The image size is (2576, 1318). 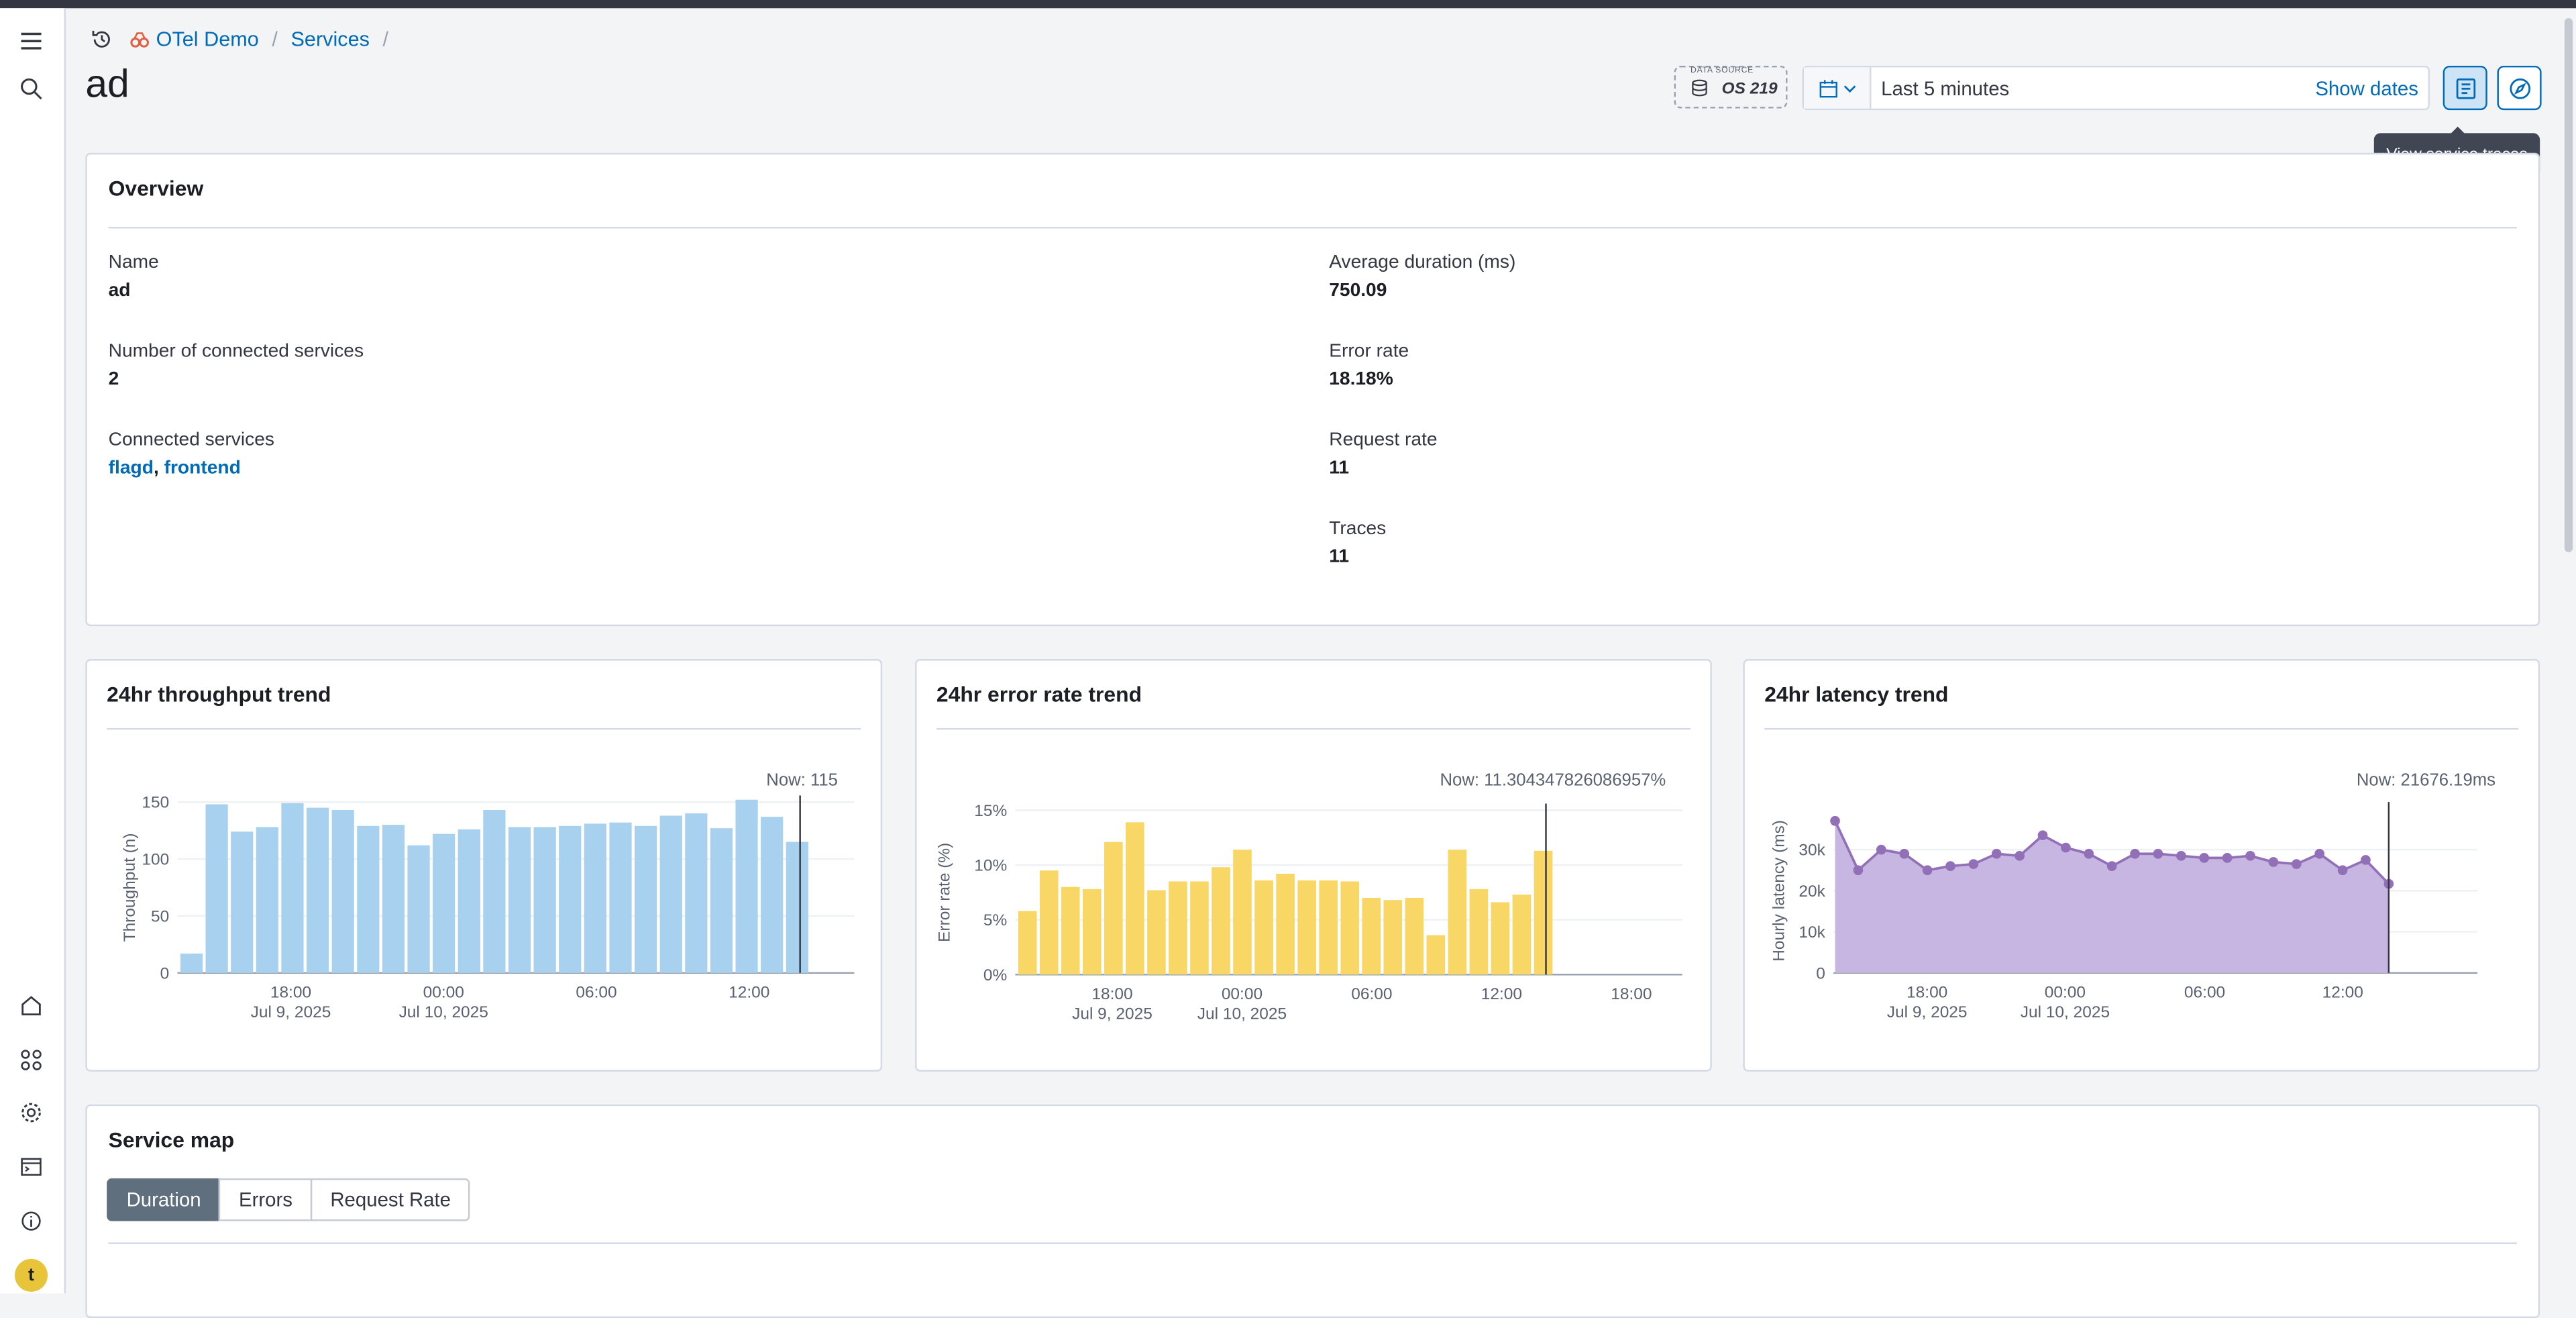 I want to click on y-tick-label: 15%, so click(x=990, y=811).